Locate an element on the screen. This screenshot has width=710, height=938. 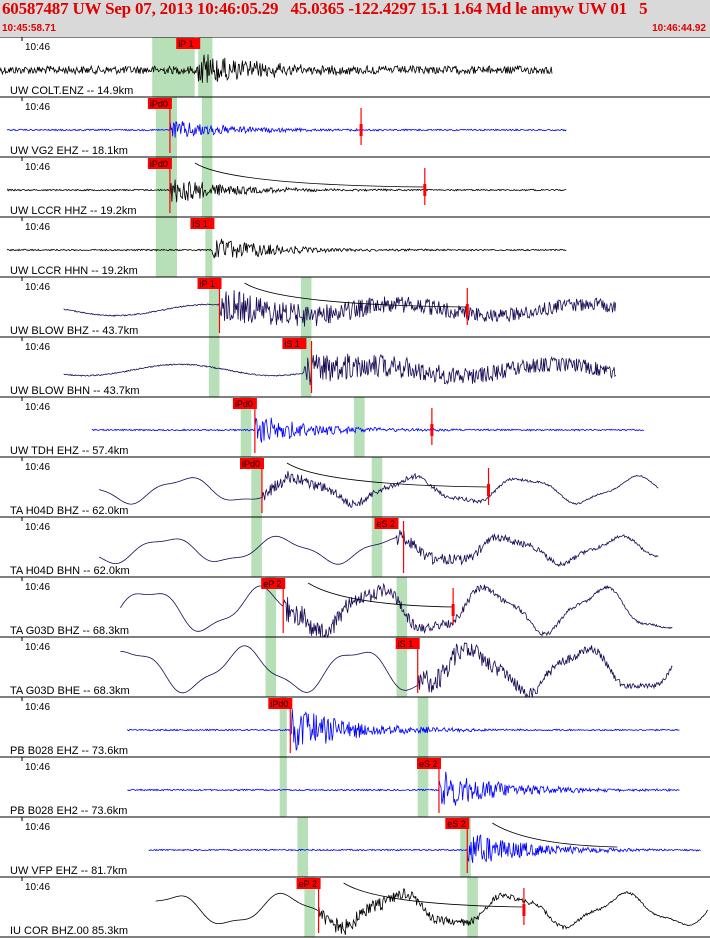
station-label: UW LCCR HHN -- 19.2km is located at coordinates (74, 271).